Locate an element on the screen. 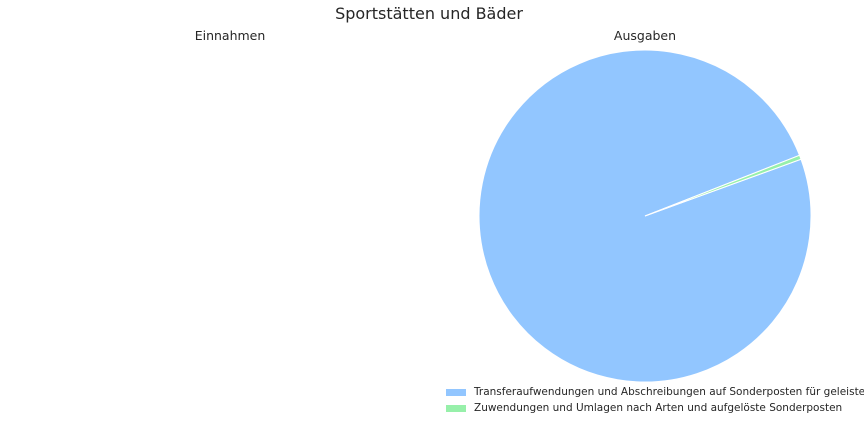 The height and width of the screenshot is (432, 864). figure-title: Sportstätten und Bäder is located at coordinates (429, 13).